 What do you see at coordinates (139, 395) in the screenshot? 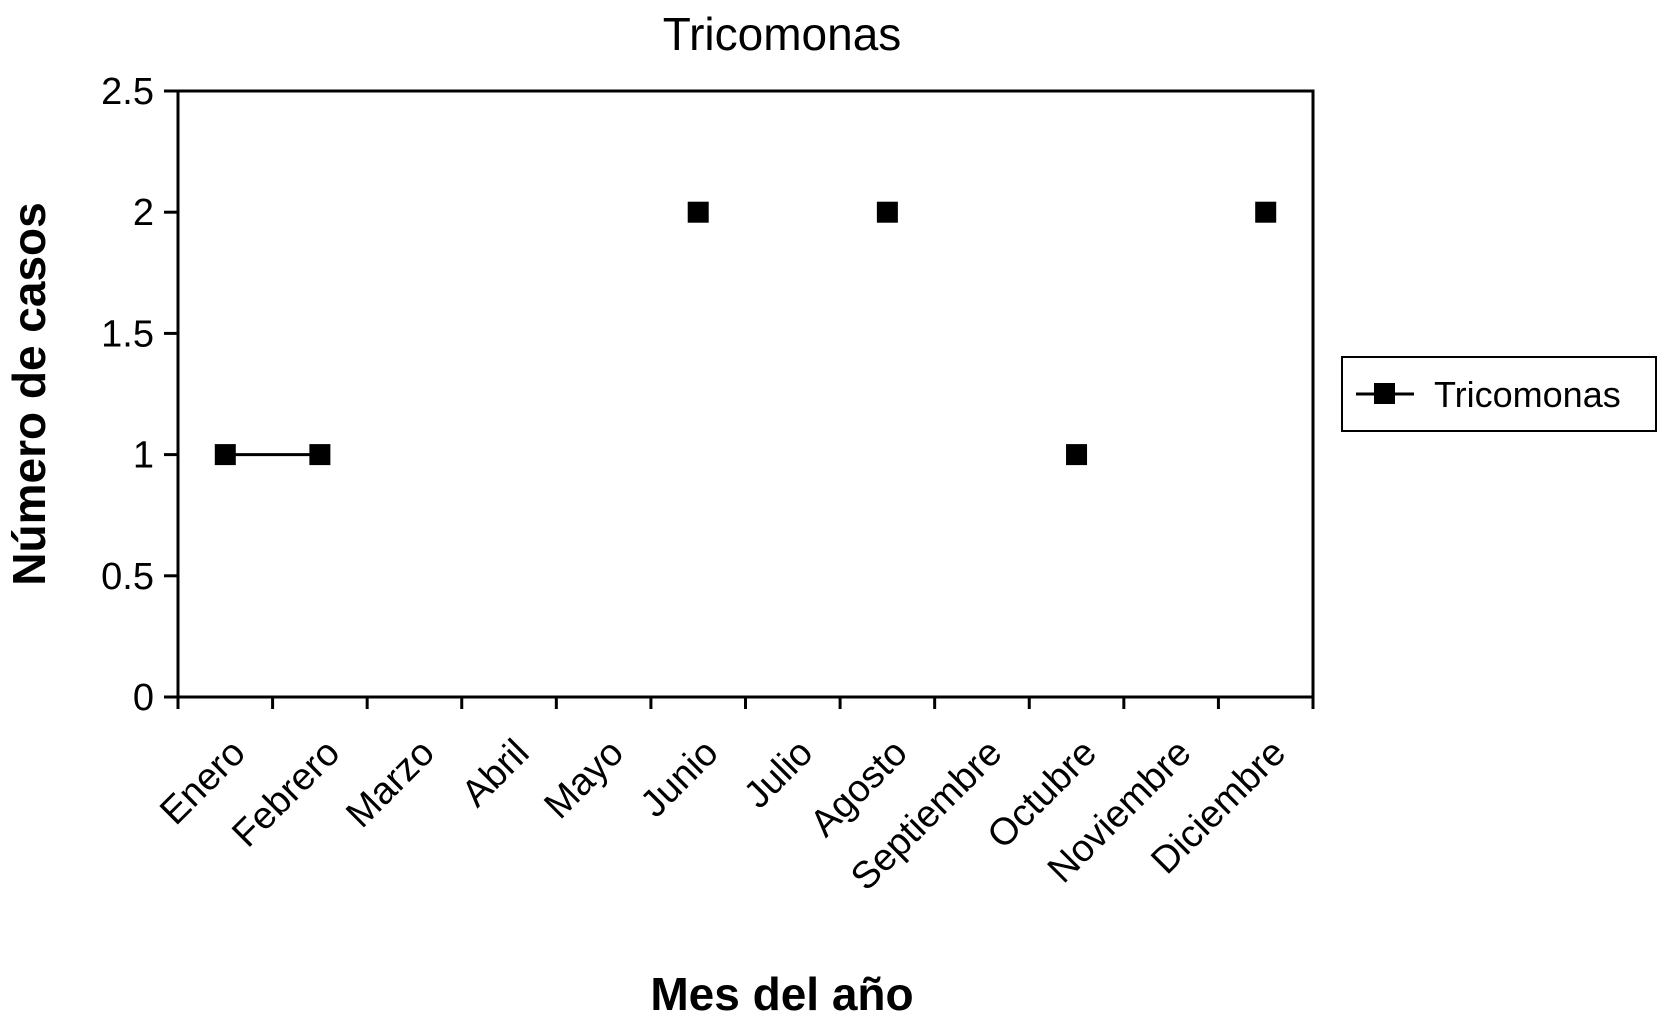
I see `y-axis: 0 0.5 1 1.5 2 2.5` at bounding box center [139, 395].